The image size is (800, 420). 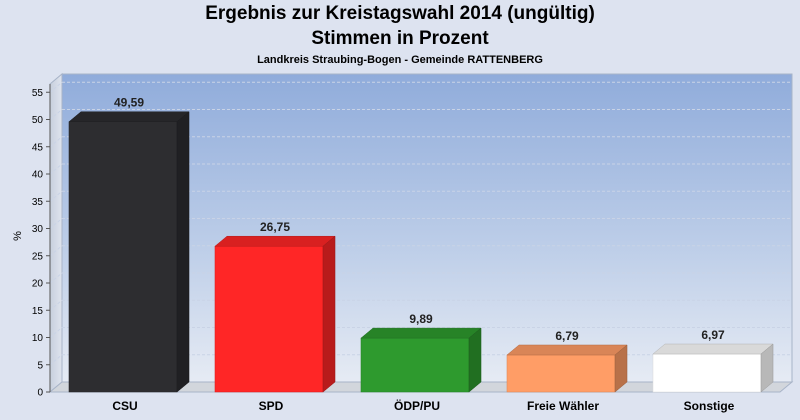 What do you see at coordinates (38, 147) in the screenshot?
I see `y-tick-label: 45` at bounding box center [38, 147].